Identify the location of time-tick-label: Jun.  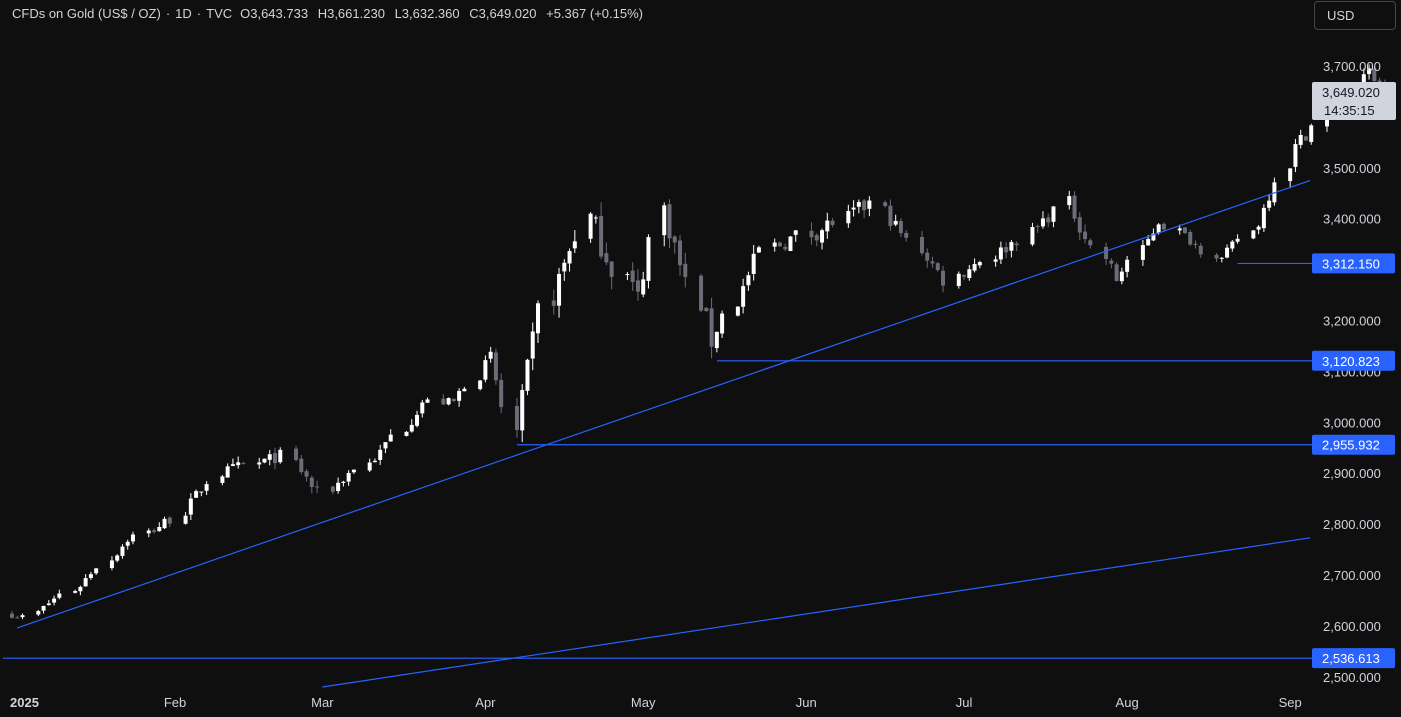
(806, 702).